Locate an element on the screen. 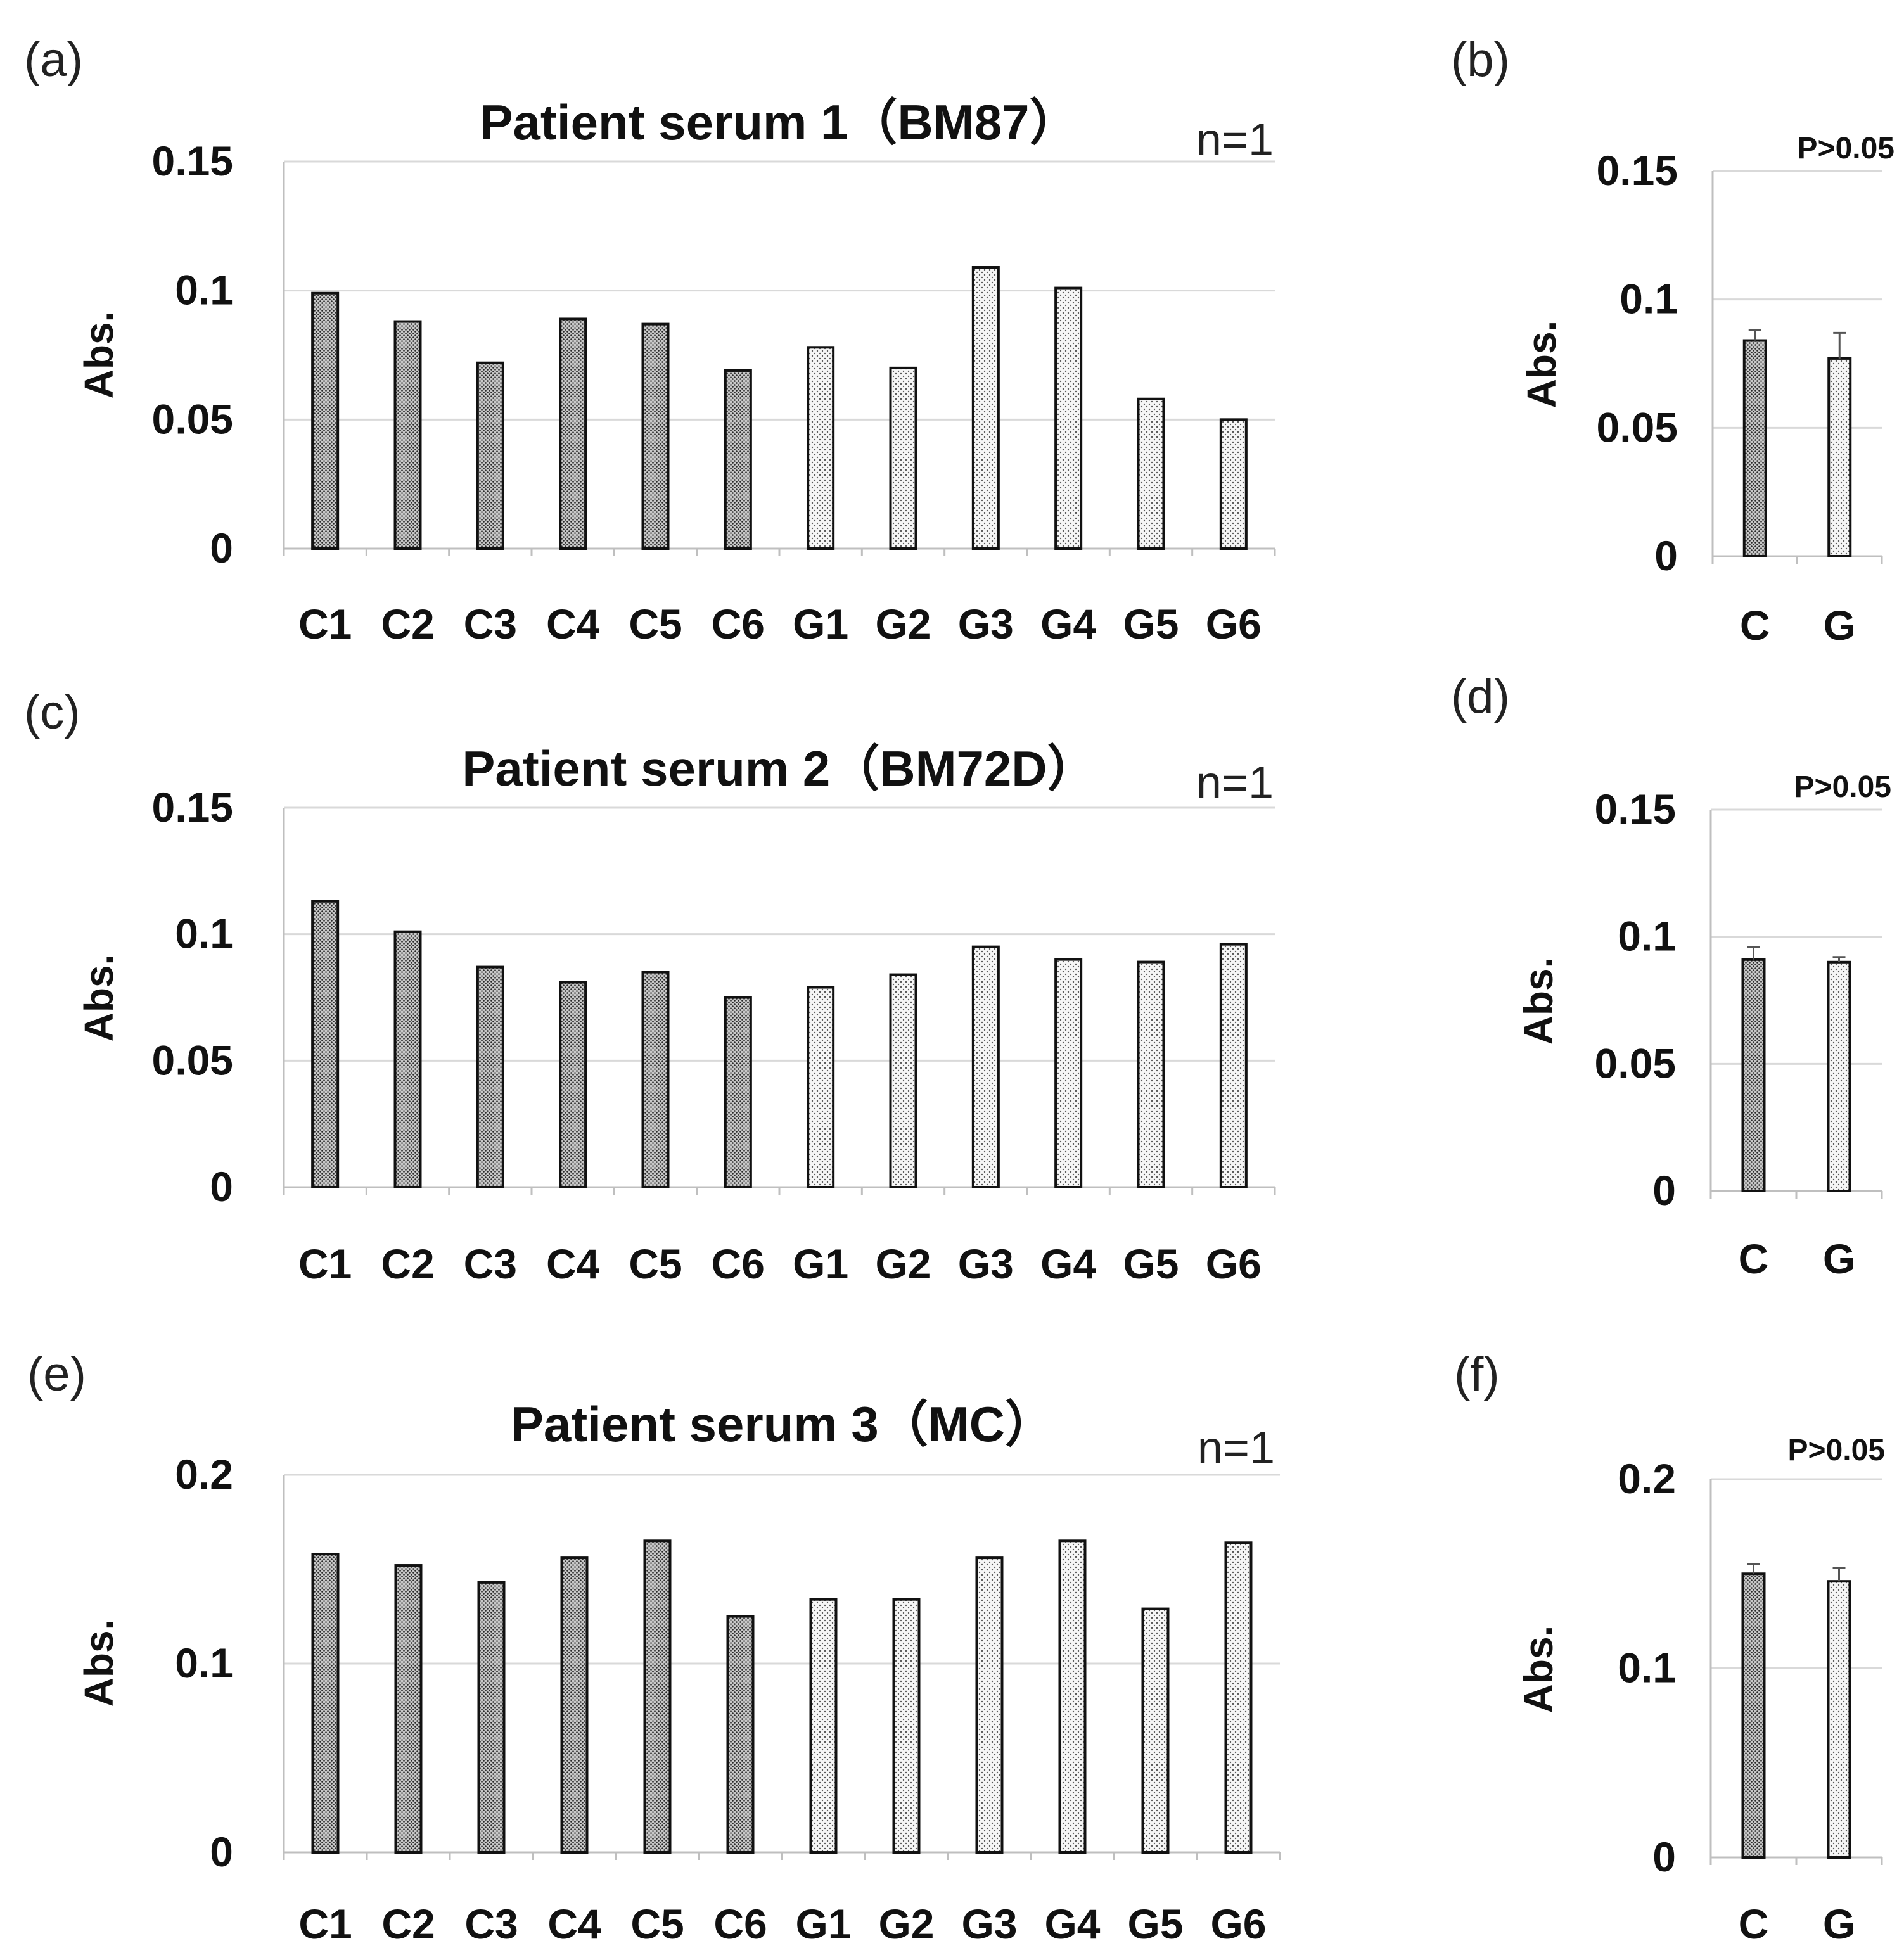 The width and height of the screenshot is (1904, 1948). panel-label: (f) is located at coordinates (1477, 1374).